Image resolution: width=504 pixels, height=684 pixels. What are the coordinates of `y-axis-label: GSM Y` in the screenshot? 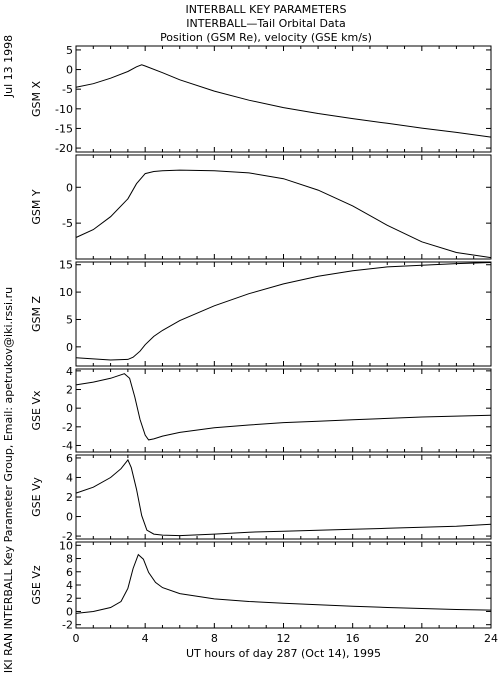 It's located at (36, 206).